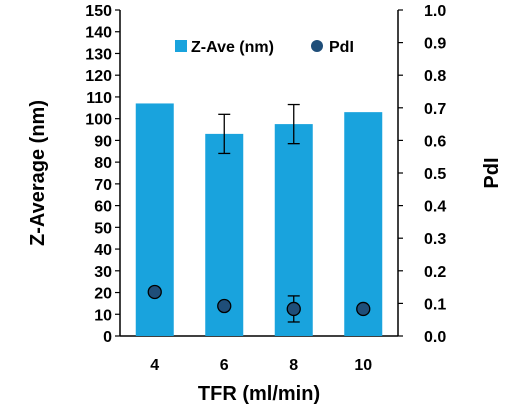 This screenshot has width=512, height=417. Describe the element at coordinates (435, 272) in the screenshot. I see `y2-tick-label: 0.2` at that location.